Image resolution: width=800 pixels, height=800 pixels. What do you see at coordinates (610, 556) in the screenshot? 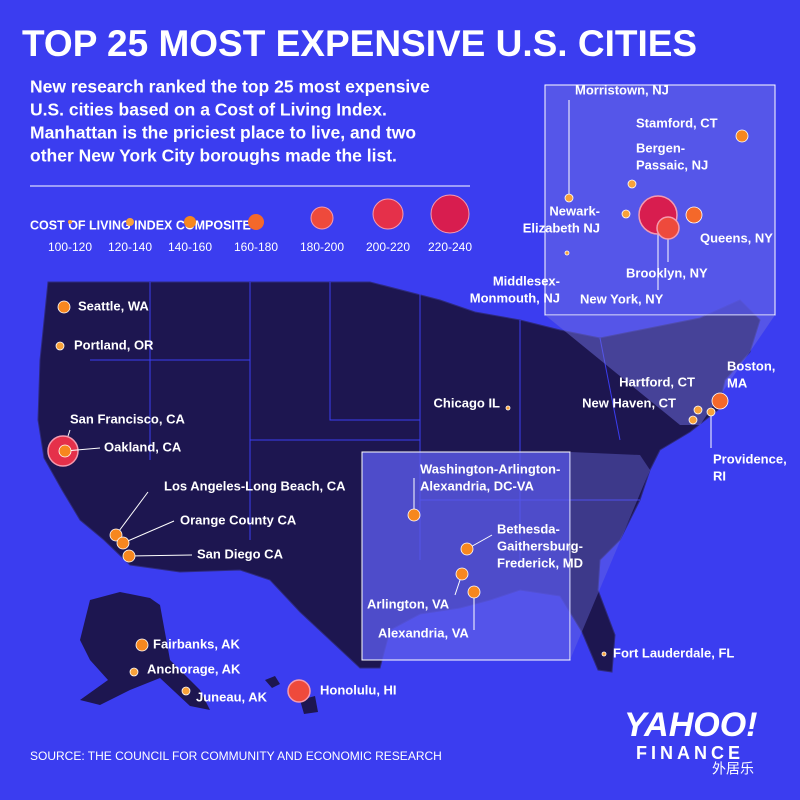
I see `dc-callout` at bounding box center [610, 556].